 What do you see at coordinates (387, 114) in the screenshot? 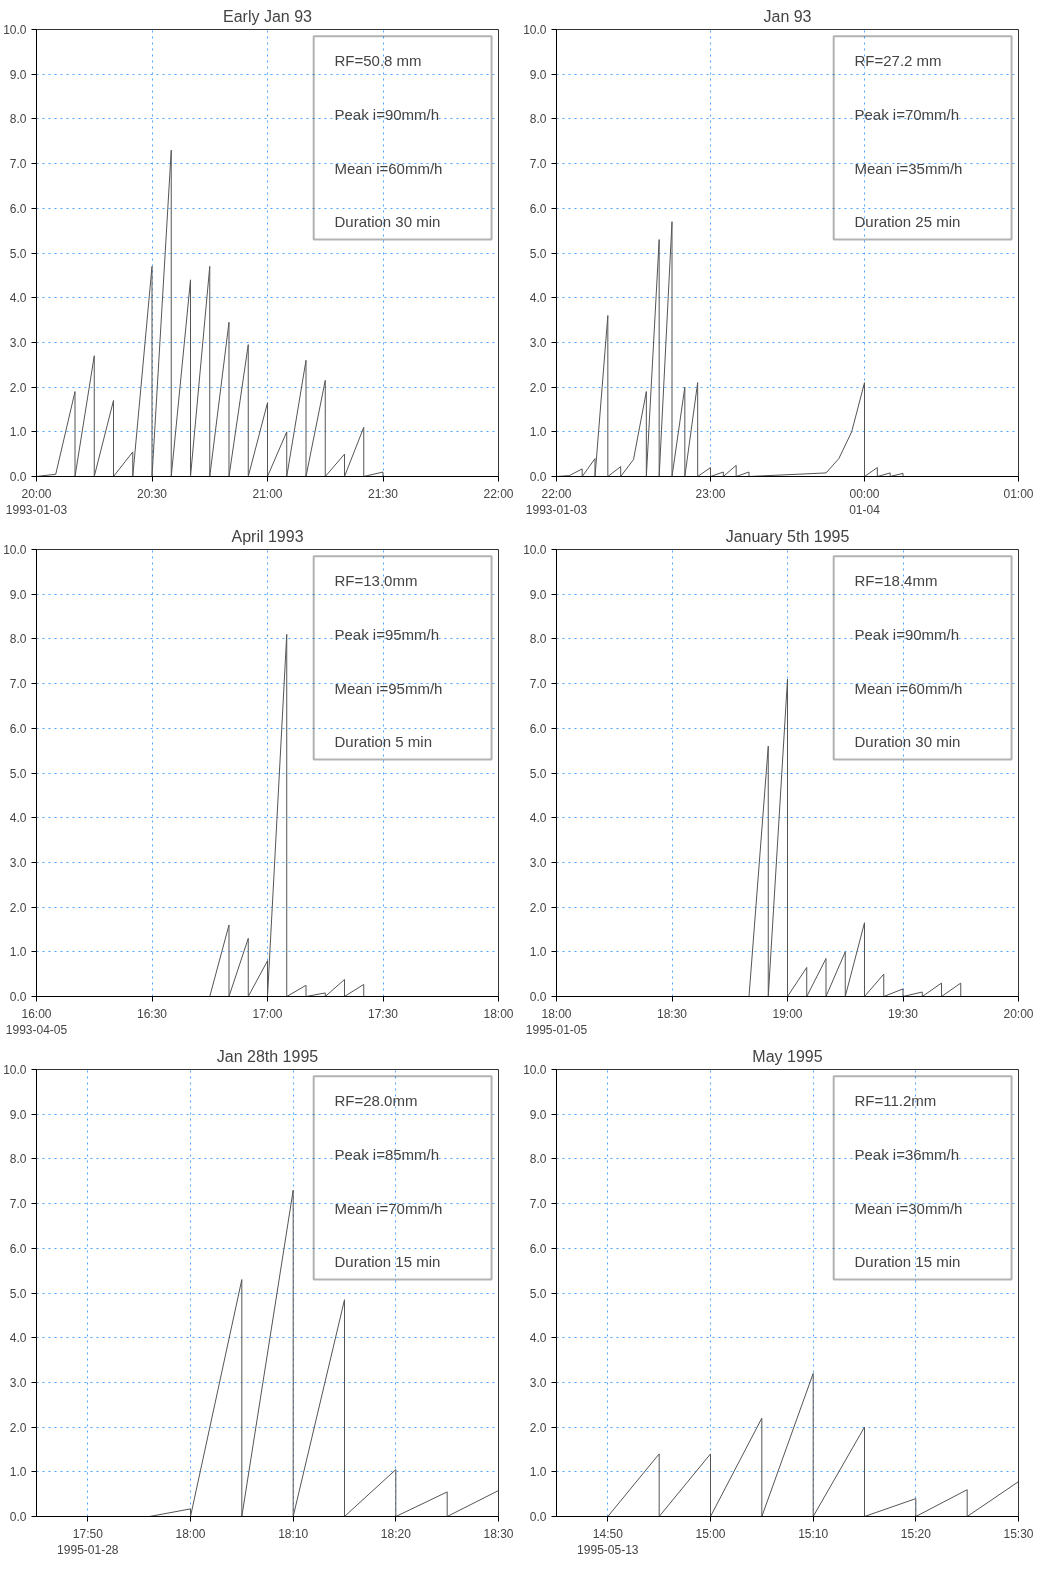
I see `annotation: Peak i=90mm/h` at bounding box center [387, 114].